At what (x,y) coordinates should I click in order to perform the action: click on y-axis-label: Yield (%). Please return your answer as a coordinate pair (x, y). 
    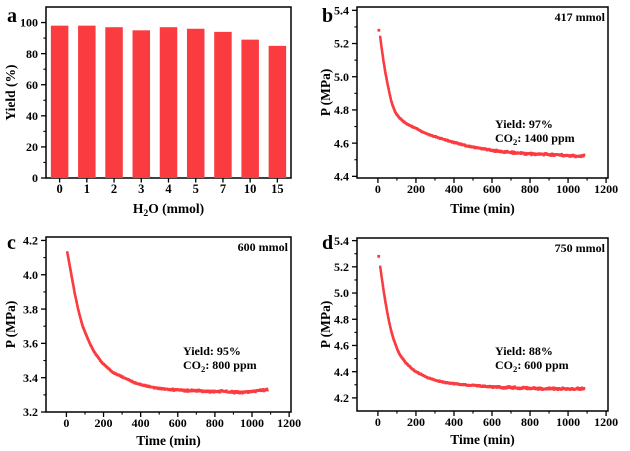
    Looking at the image, I should click on (10, 92).